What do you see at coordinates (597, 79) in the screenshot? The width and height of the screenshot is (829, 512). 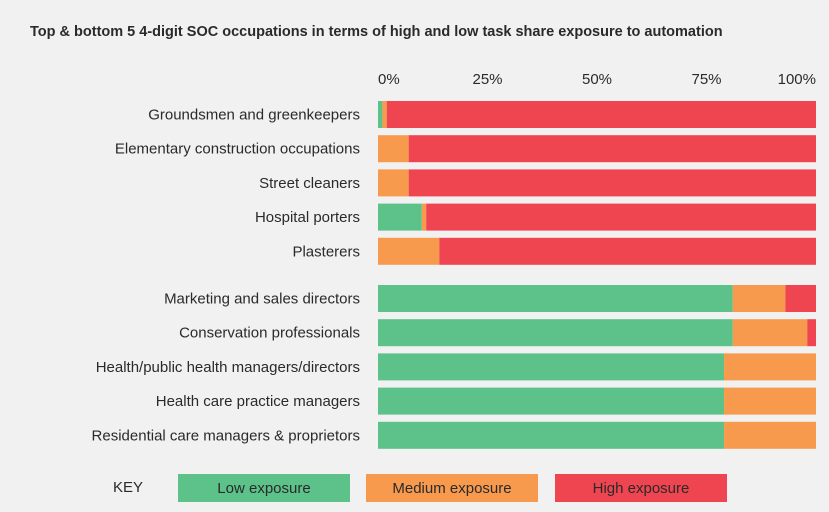 I see `x-tick-label: 50%` at bounding box center [597, 79].